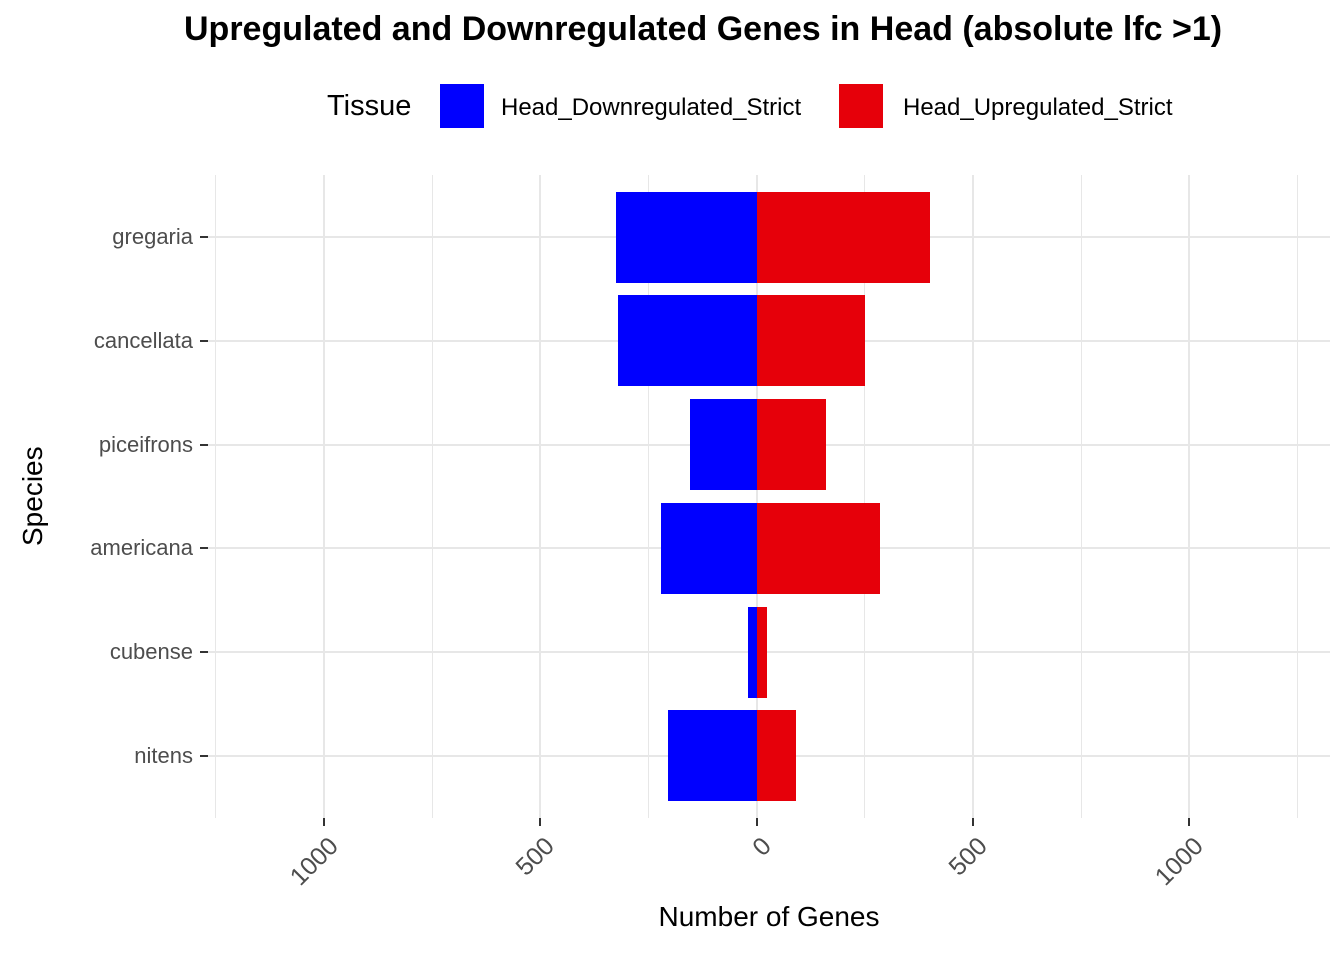  I want to click on x-axis-title: Number of Genes, so click(769, 916).